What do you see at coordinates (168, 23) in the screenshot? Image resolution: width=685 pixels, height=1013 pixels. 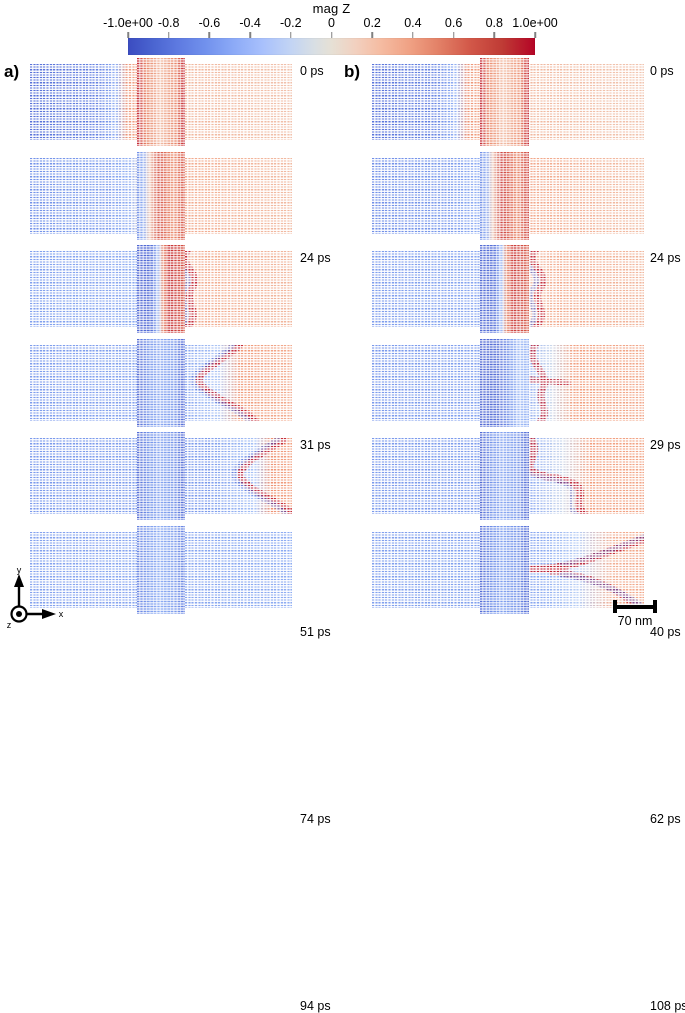 I see `colorbar-tick-label: -0.8` at bounding box center [168, 23].